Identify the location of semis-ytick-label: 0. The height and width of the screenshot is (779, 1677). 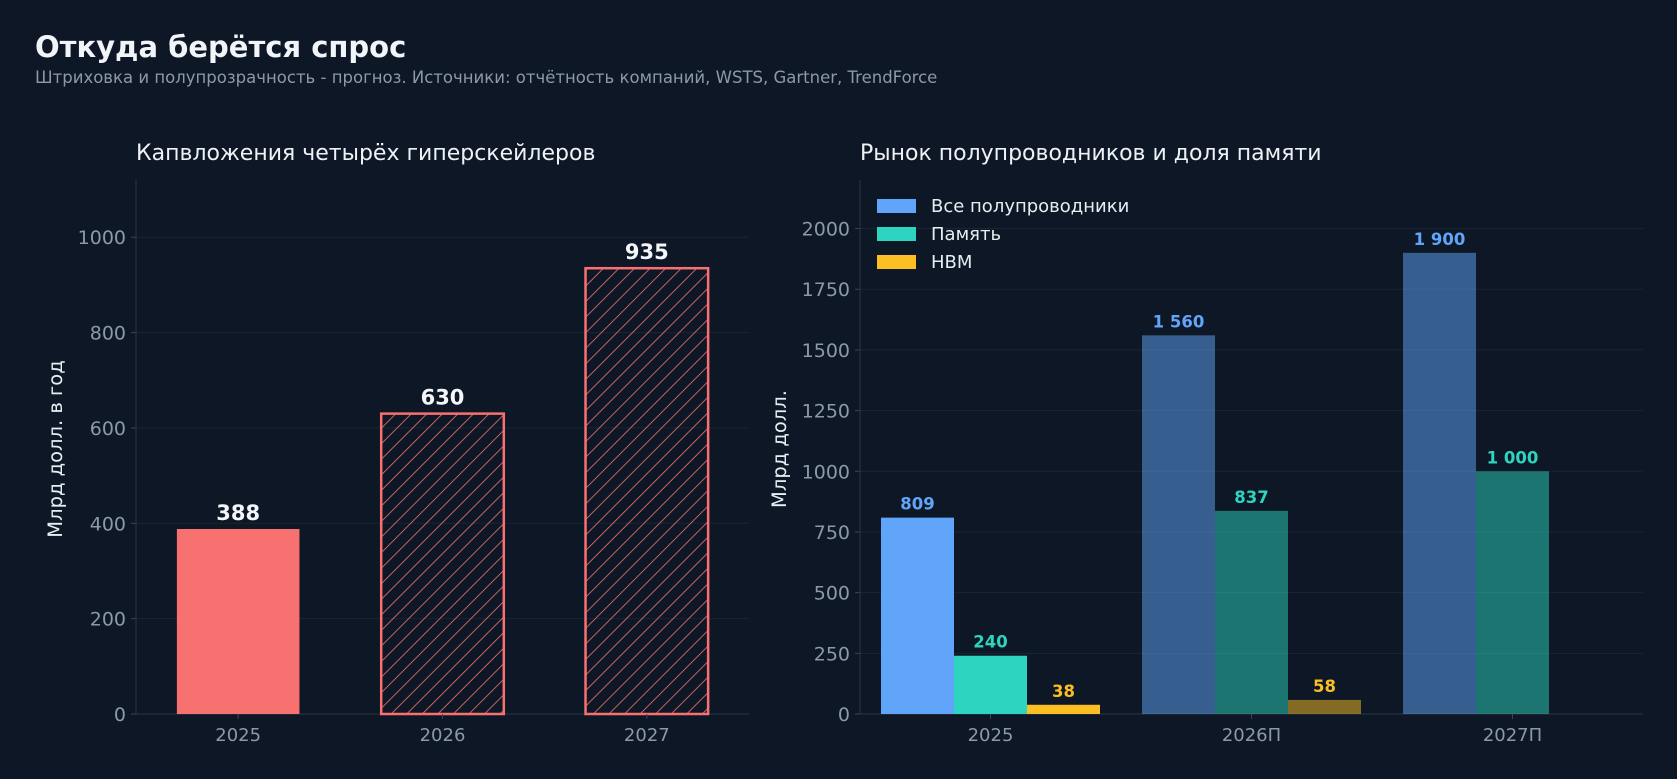
(844, 715).